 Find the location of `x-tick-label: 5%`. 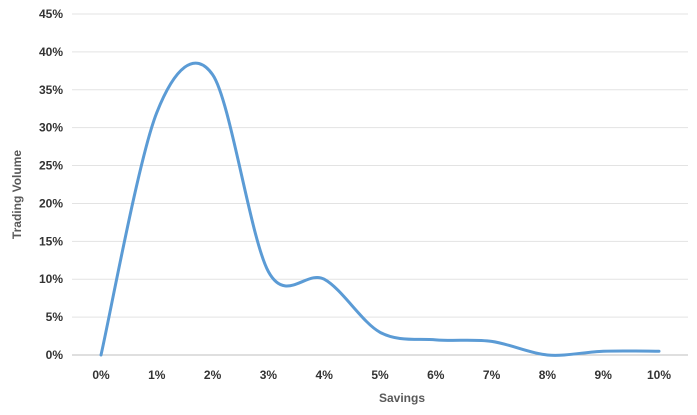

x-tick-label: 5% is located at coordinates (380, 375).